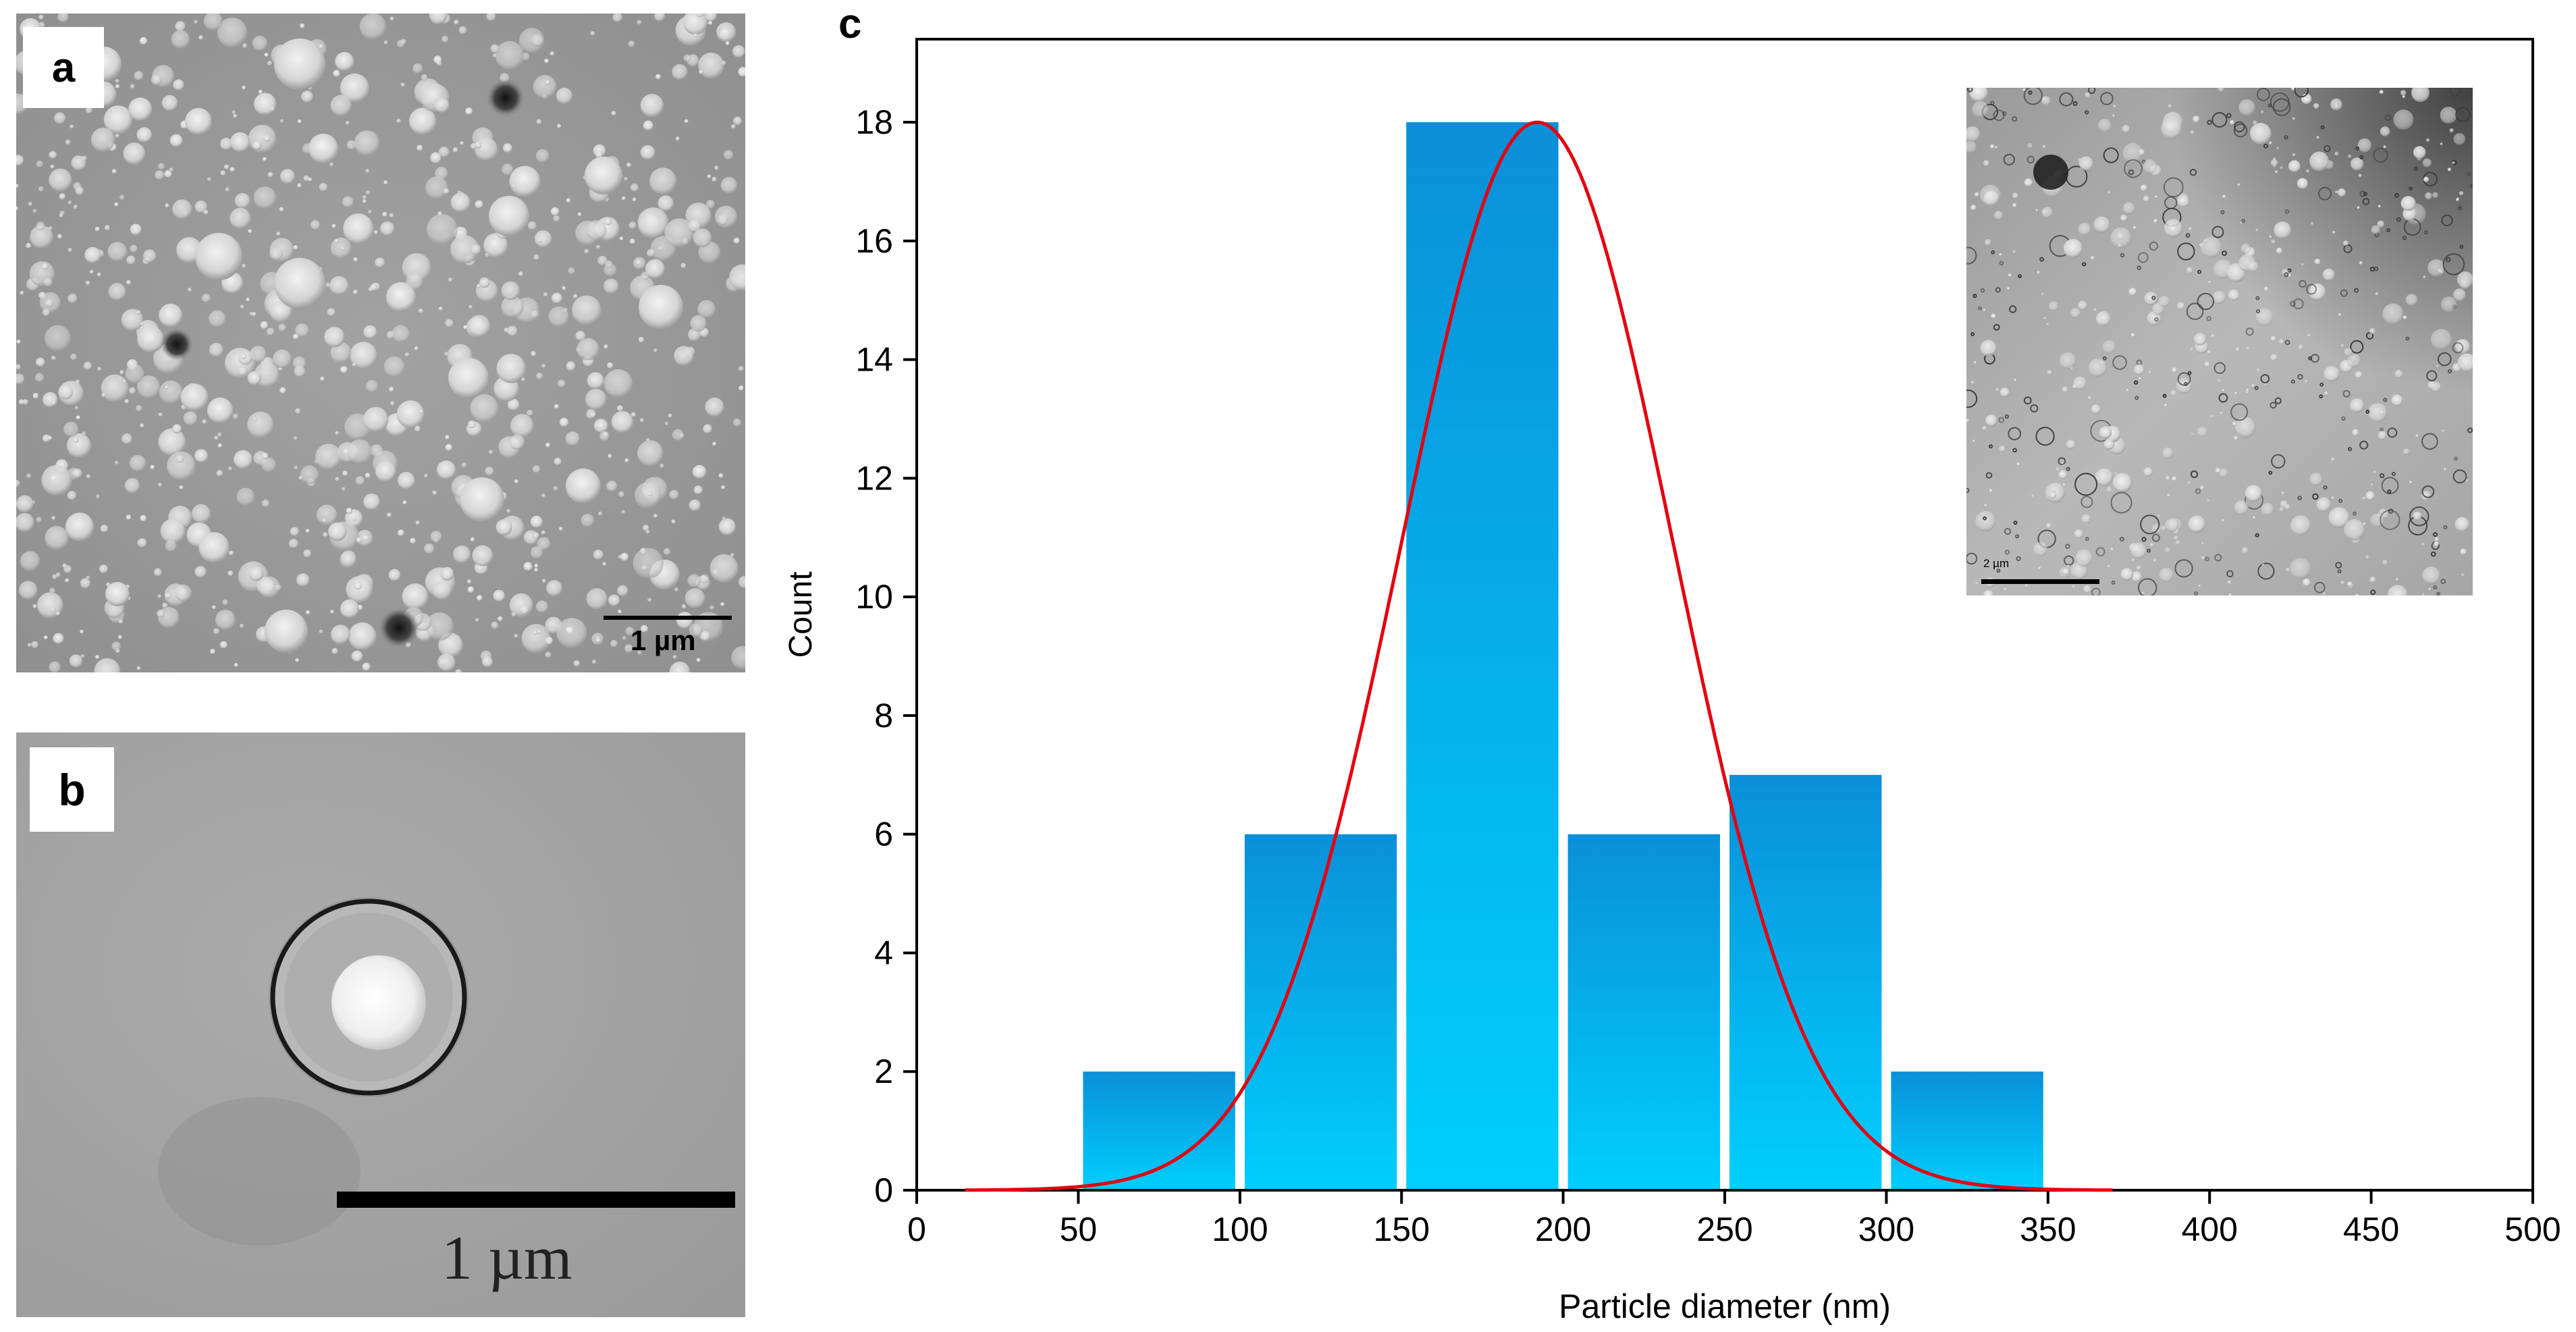  I want to click on inset-micrograph: 2 µm, so click(2219, 341).